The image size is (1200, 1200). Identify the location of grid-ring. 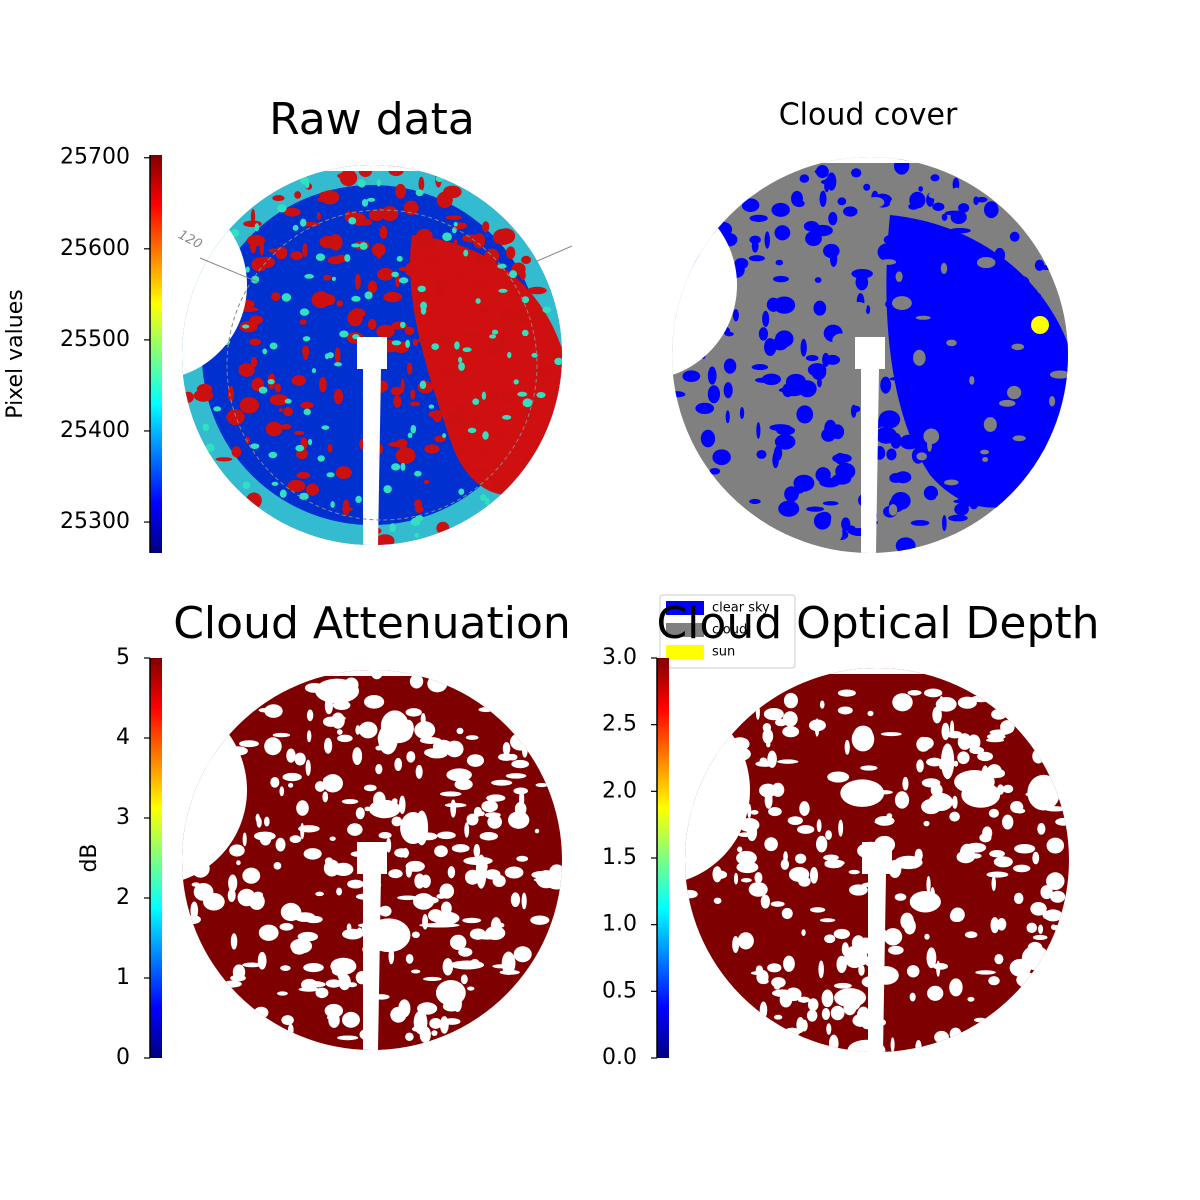
(382, 365).